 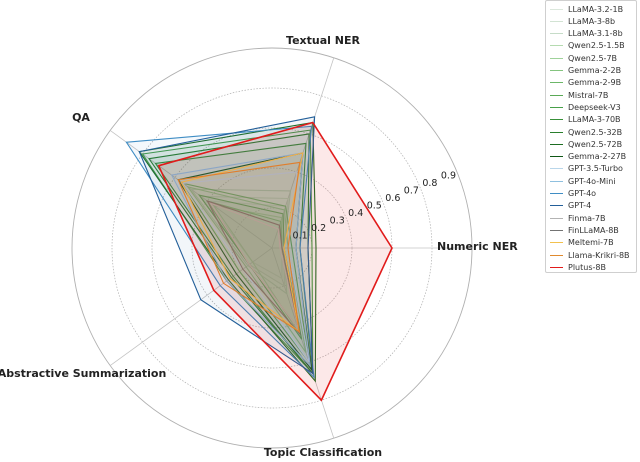 I want to click on legend-item: Llama-Krikri-8B, so click(x=590, y=255).